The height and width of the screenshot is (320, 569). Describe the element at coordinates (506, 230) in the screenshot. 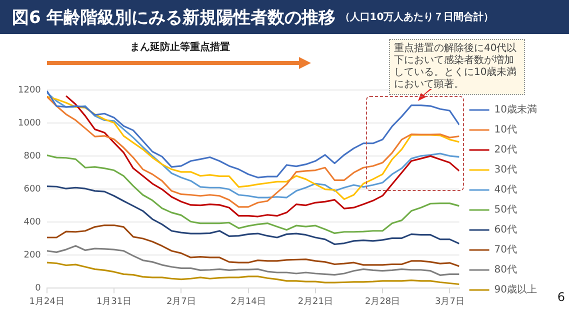

I see `legend-label: 60代` at that location.